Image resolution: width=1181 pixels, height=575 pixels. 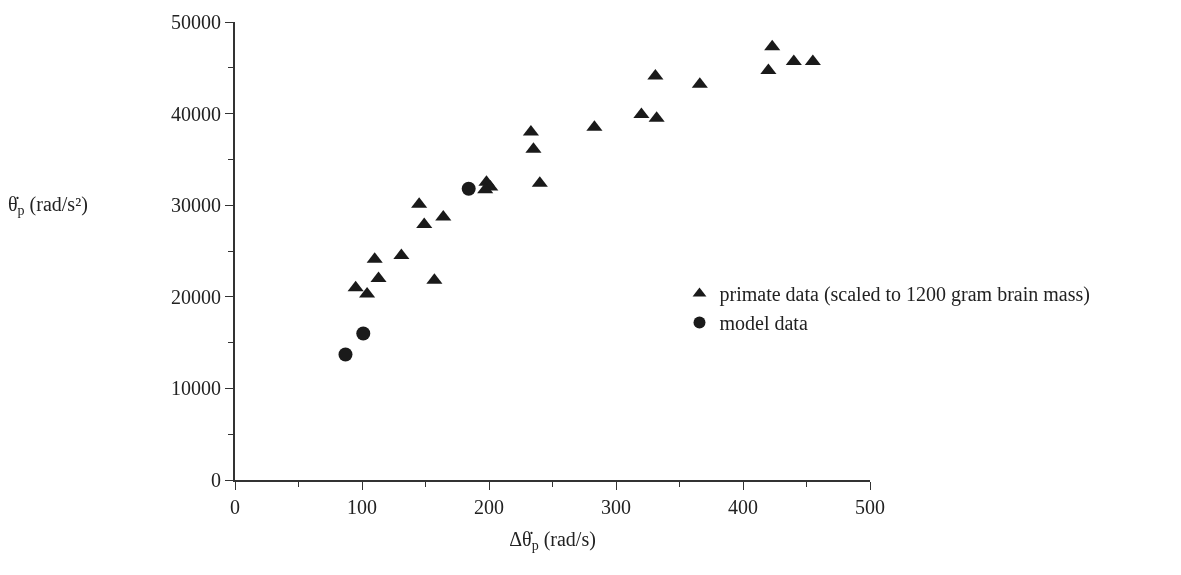 I want to click on legend-label: primate data (scaled to 1200 gram brain mass), so click(x=904, y=295).